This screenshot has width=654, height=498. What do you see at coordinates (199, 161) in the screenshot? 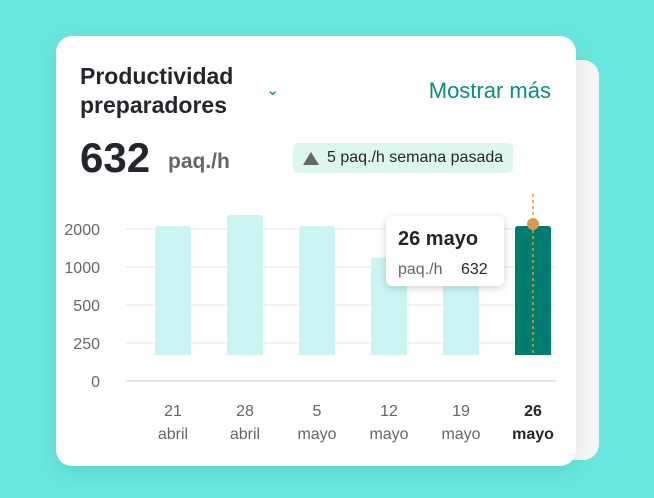
I see `kpi-unit: paq./h` at bounding box center [199, 161].